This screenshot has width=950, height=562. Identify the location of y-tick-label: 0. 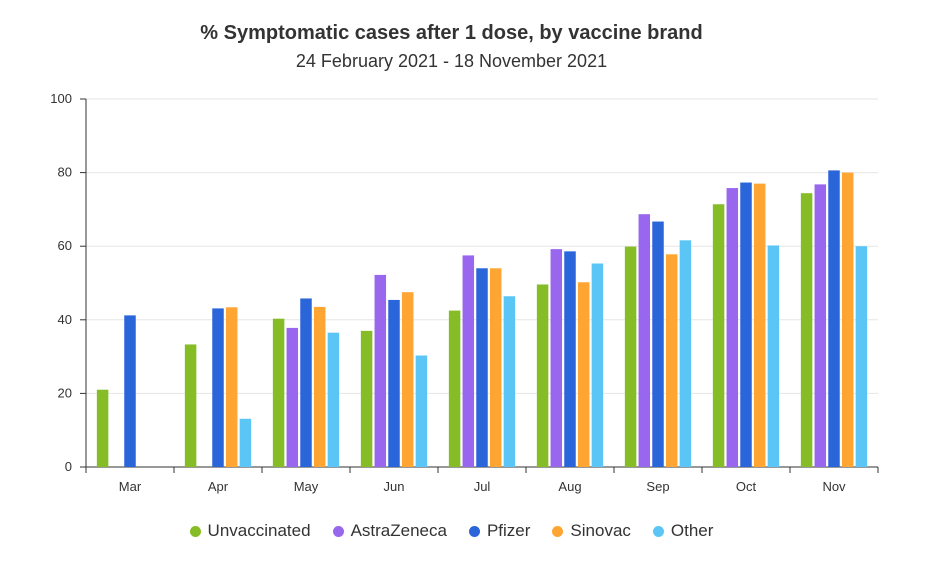
(68, 466).